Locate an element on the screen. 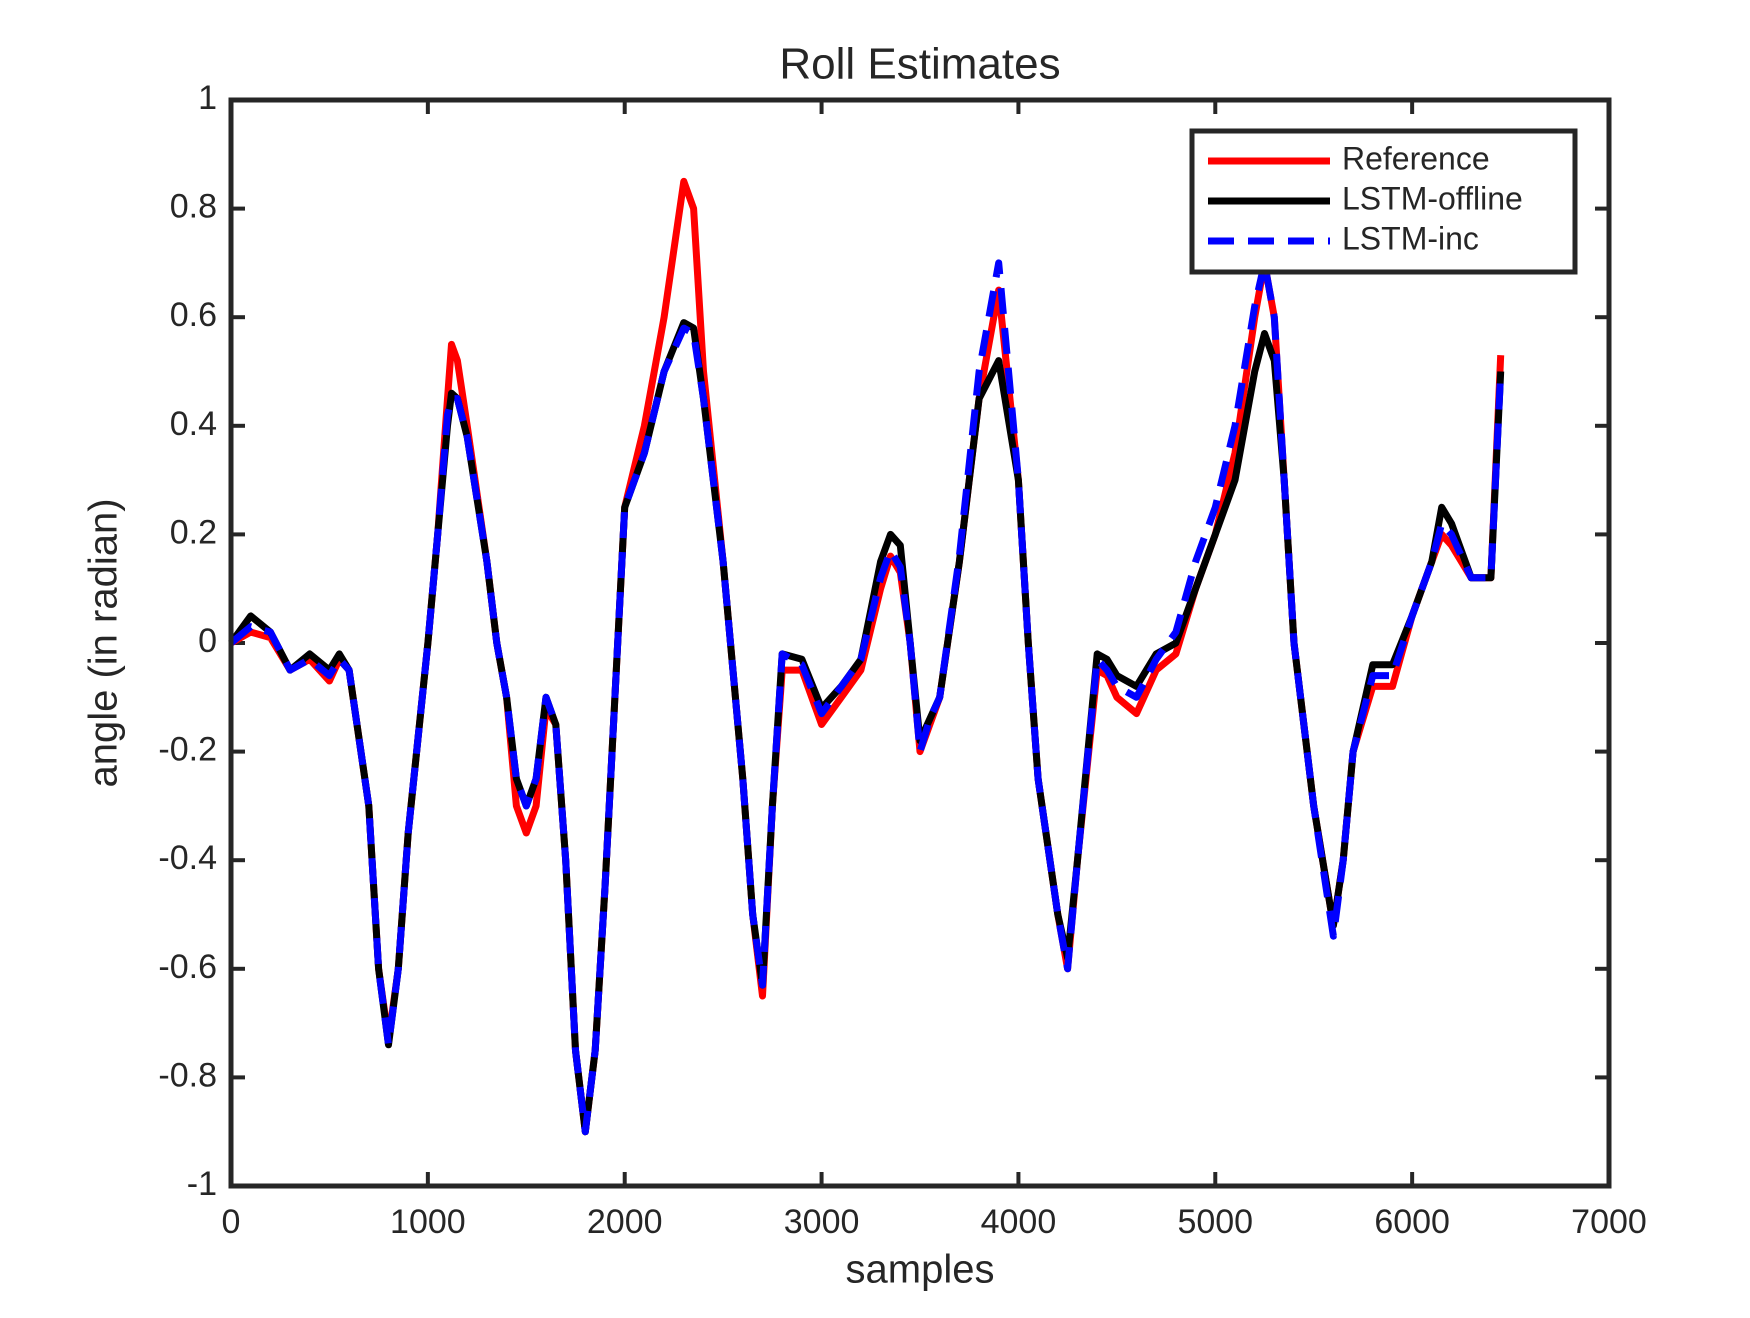 This screenshot has width=1750, height=1318. y-tick-label: 0.4 is located at coordinates (193, 424).